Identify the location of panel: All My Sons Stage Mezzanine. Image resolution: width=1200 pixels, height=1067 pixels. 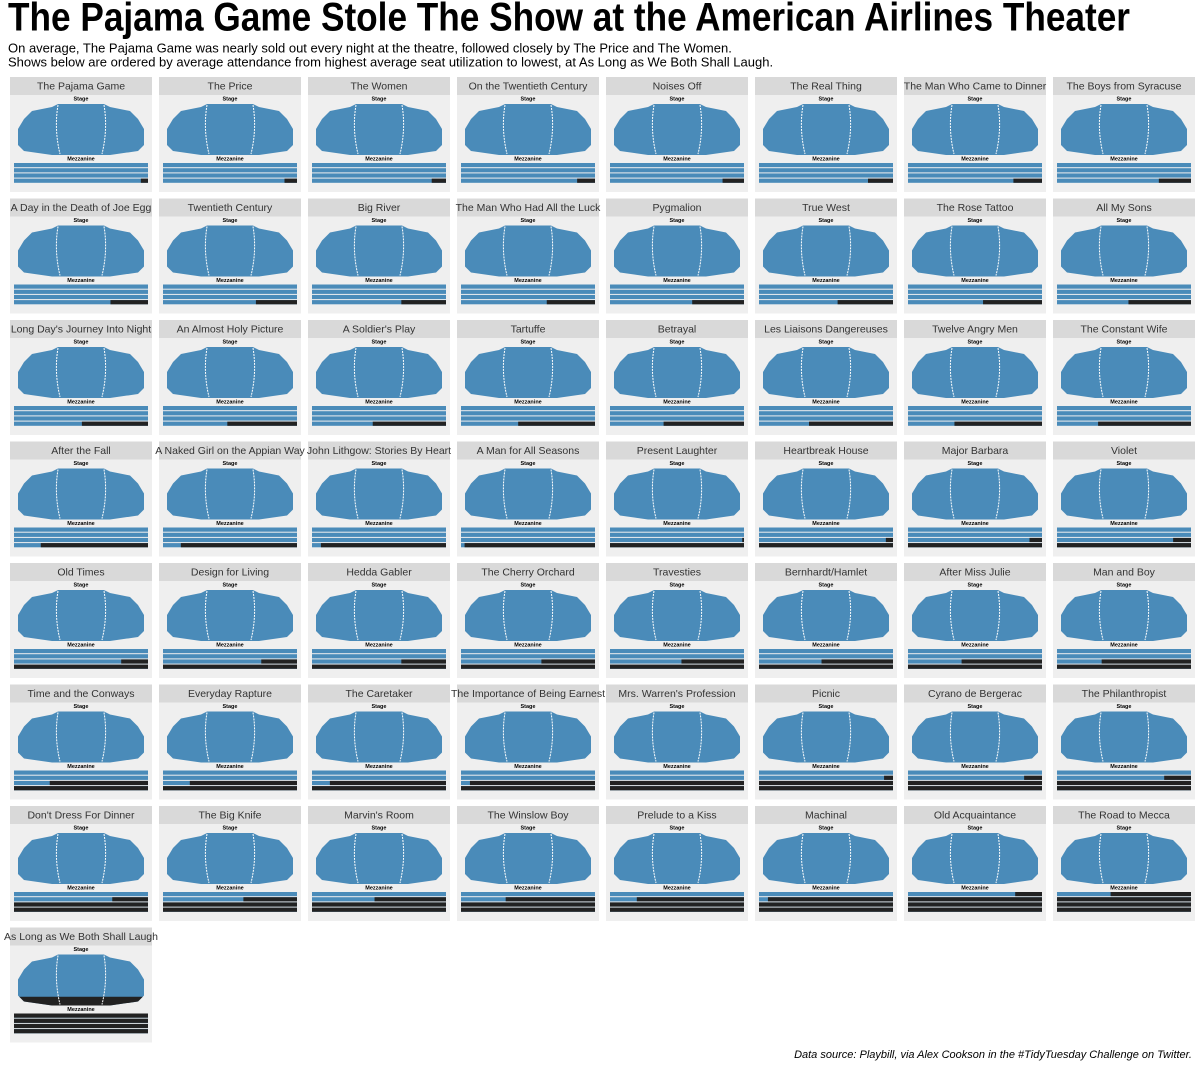
(1124, 256).